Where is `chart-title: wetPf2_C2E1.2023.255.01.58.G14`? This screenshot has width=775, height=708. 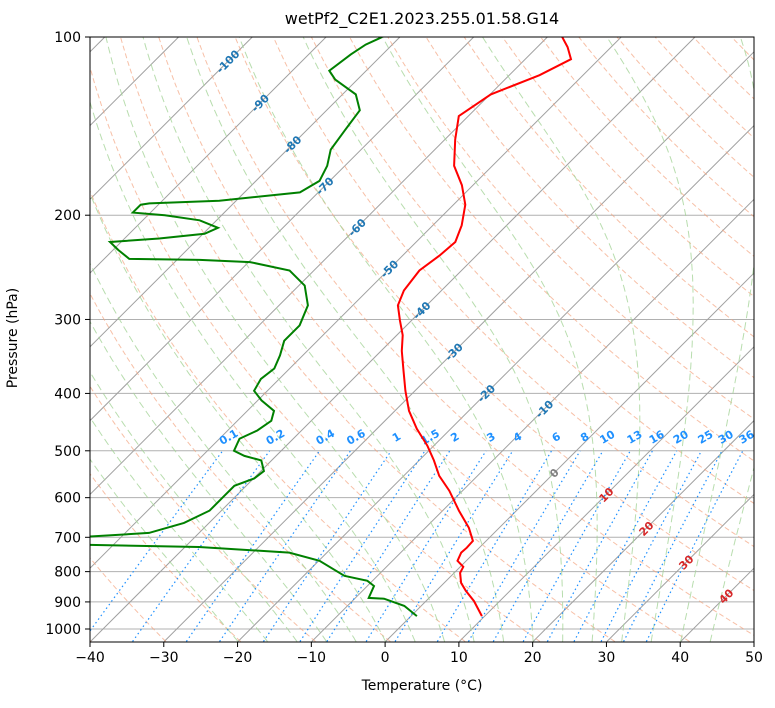 chart-title: wetPf2_C2E1.2023.255.01.58.G14 is located at coordinates (422, 18).